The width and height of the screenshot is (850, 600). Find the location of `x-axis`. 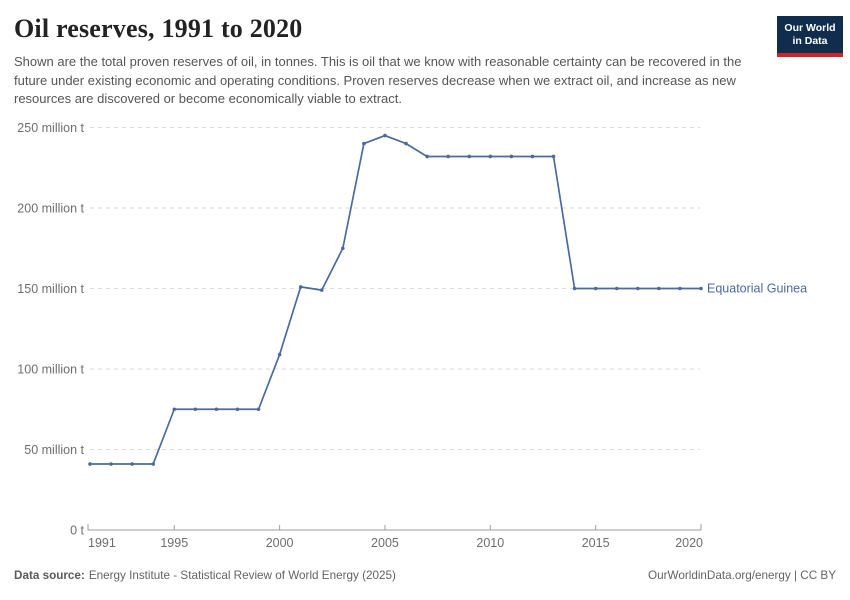

x-axis is located at coordinates (394, 527).